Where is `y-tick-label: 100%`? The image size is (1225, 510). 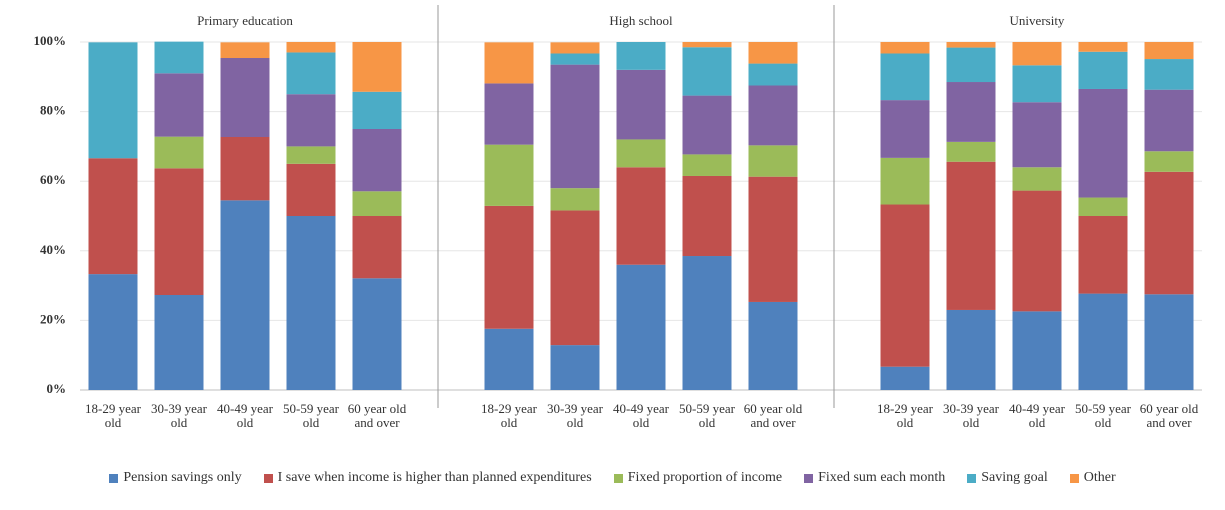
y-tick-label: 100% is located at coordinates (50, 40).